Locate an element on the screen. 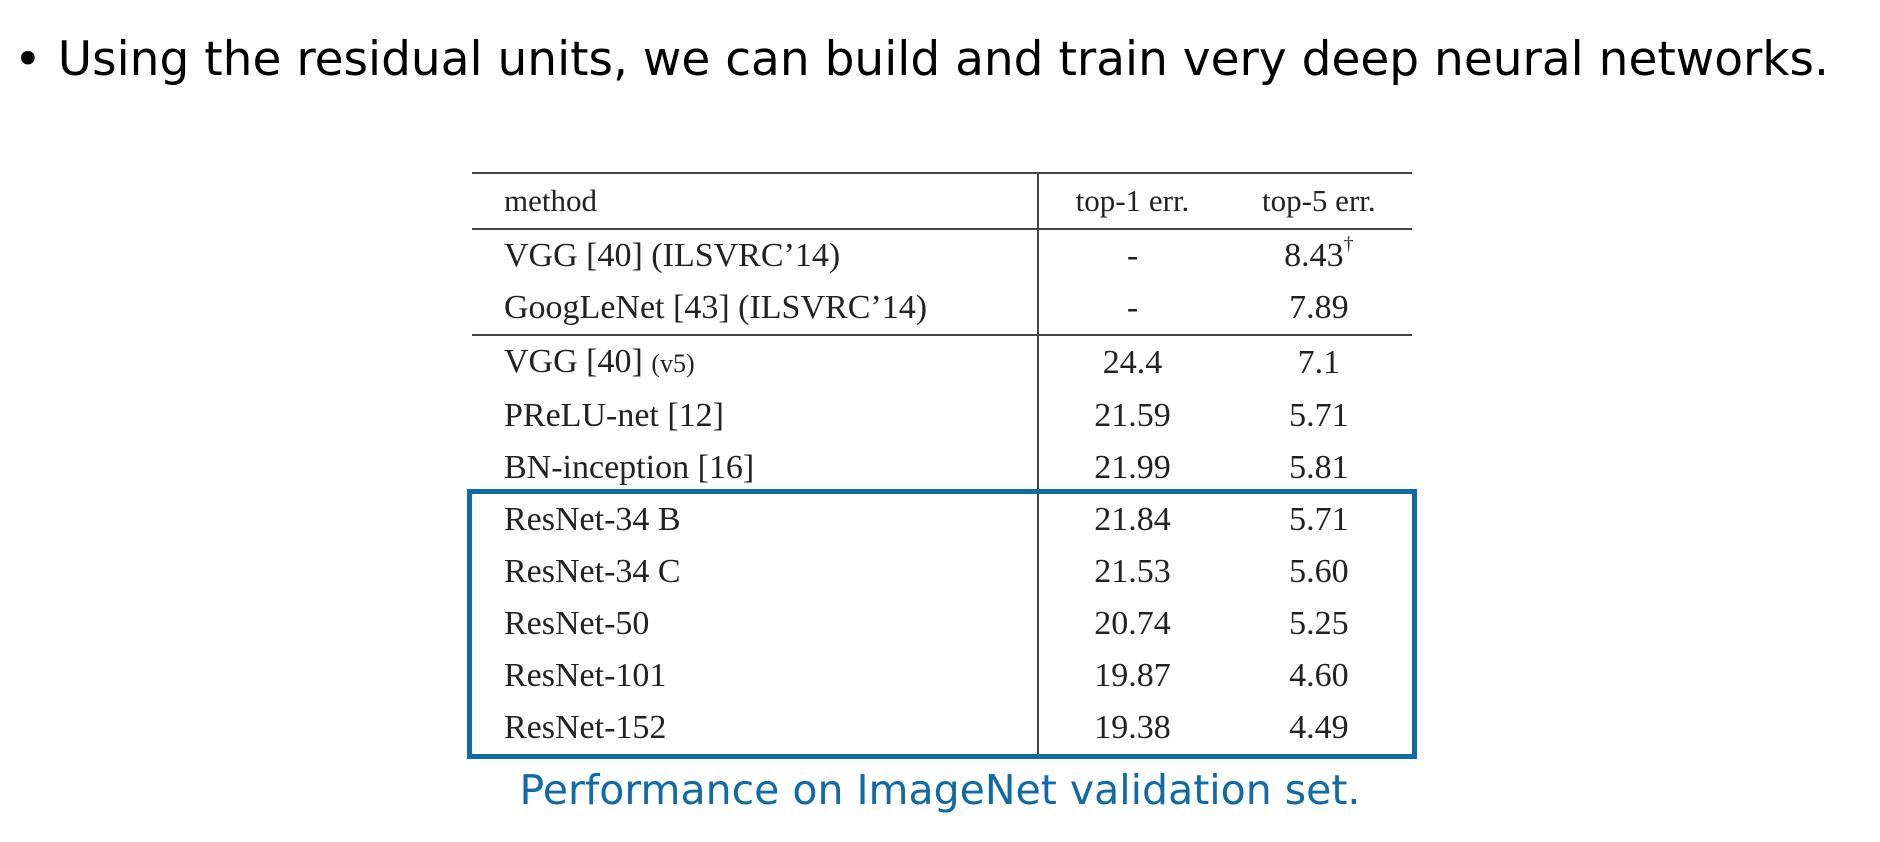  header-top1-err: top-1 err. is located at coordinates (1131, 201).